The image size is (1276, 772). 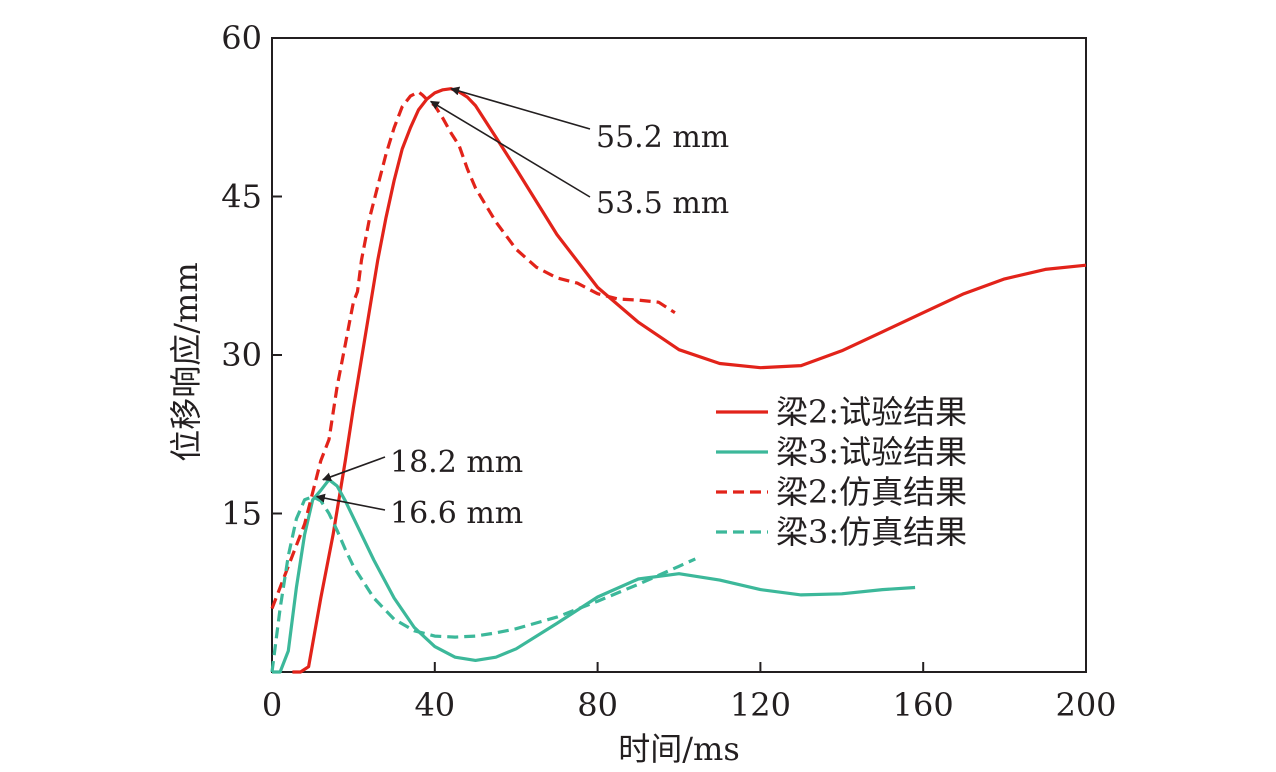 I want to click on x-tick-label: 40, so click(x=434, y=705).